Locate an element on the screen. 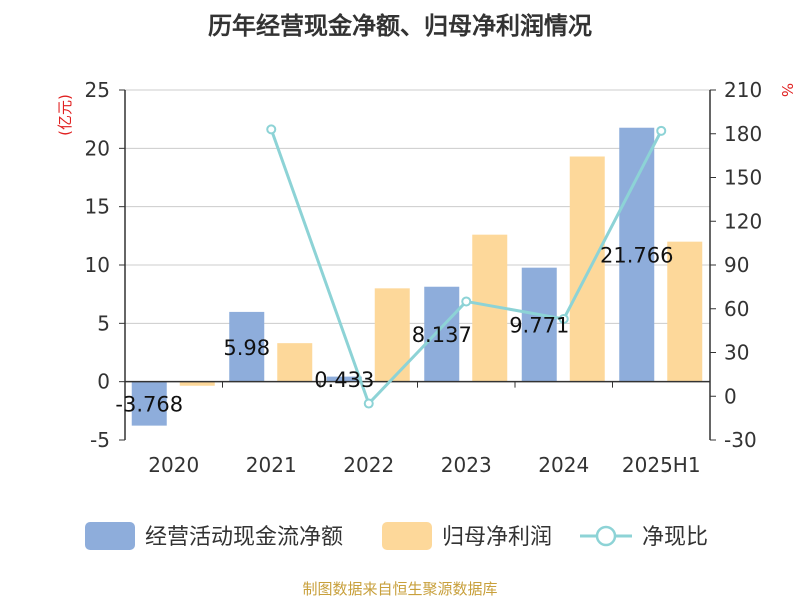 The height and width of the screenshot is (600, 800). x-tick-label: 2021 is located at coordinates (271, 465).